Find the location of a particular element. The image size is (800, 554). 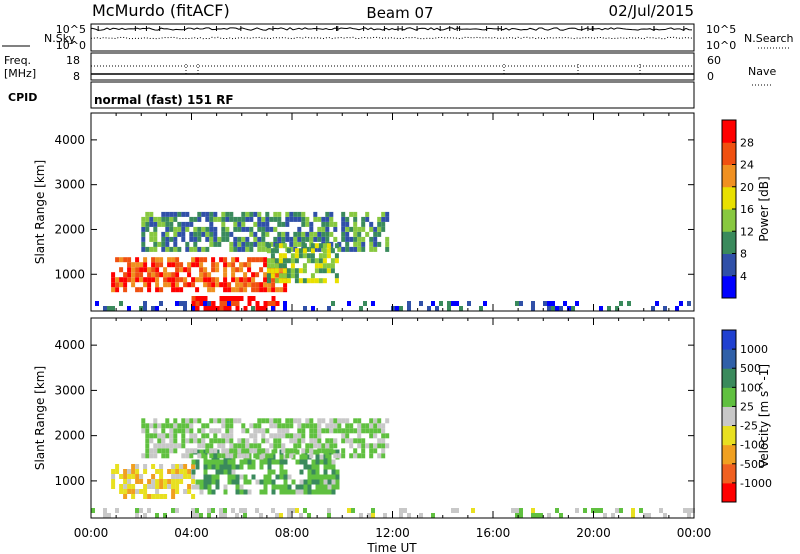

nave-tick-bottom: 0 is located at coordinates (710, 76).